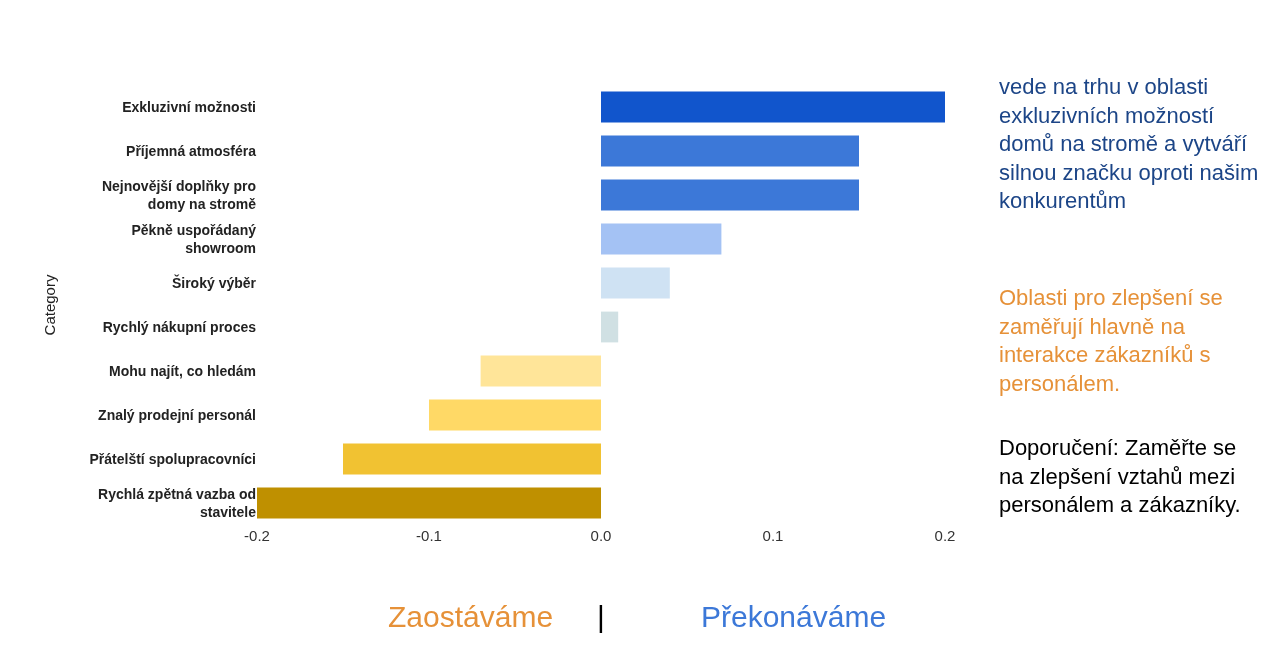  I want to click on text: Překonáváme, so click(794, 616).